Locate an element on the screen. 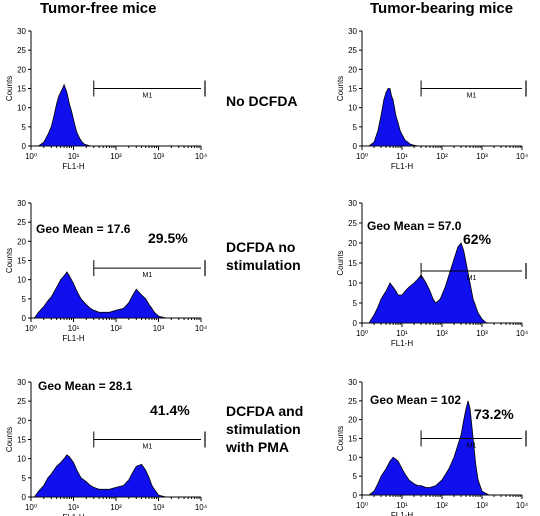  row-label-line: DCFDA and is located at coordinates (265, 411).